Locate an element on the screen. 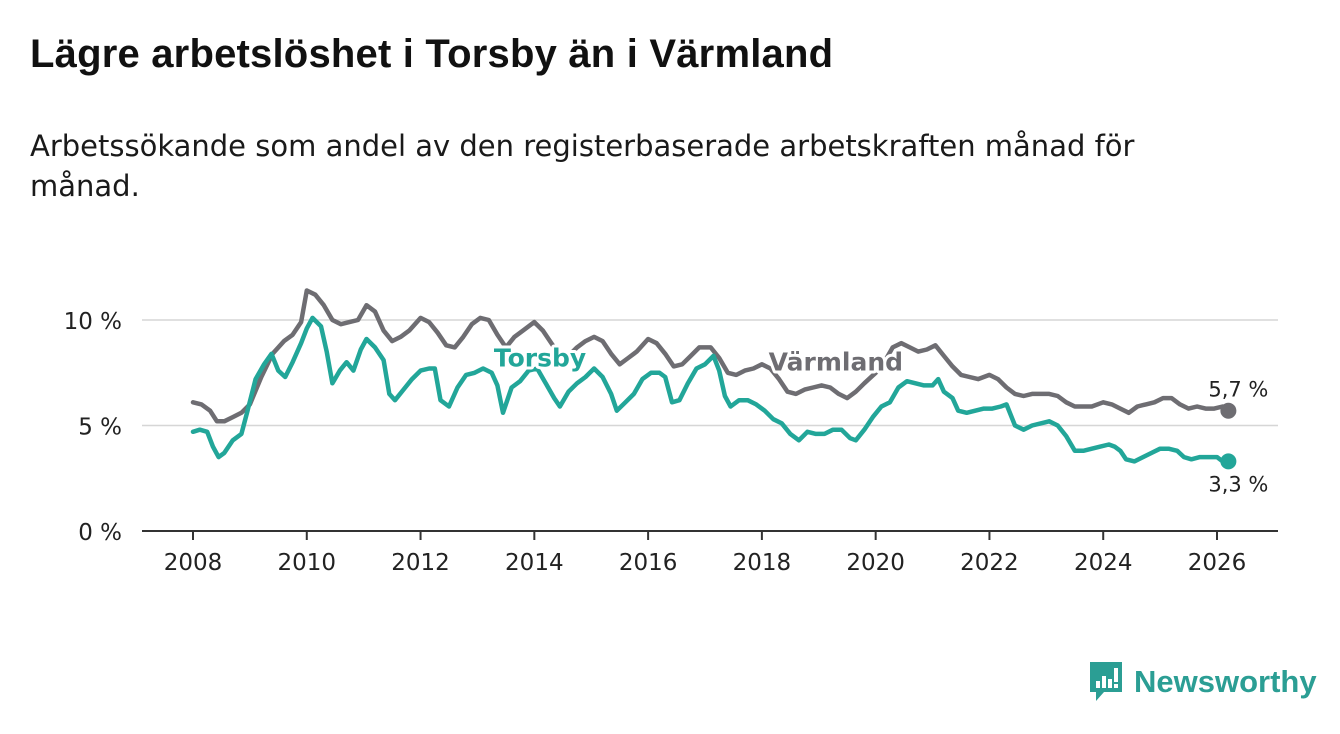  x-tick-label: 2022 is located at coordinates (989, 563).